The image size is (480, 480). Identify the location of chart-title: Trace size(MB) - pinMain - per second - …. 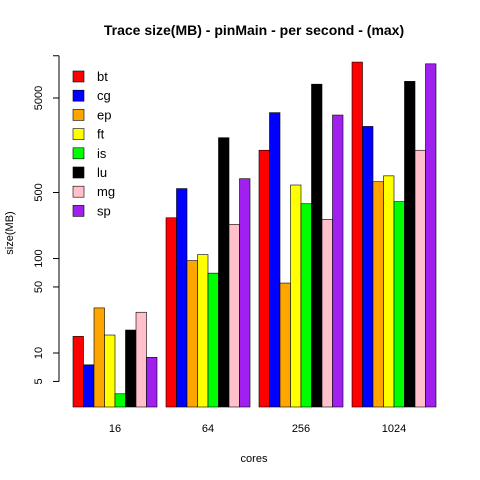
(254, 30).